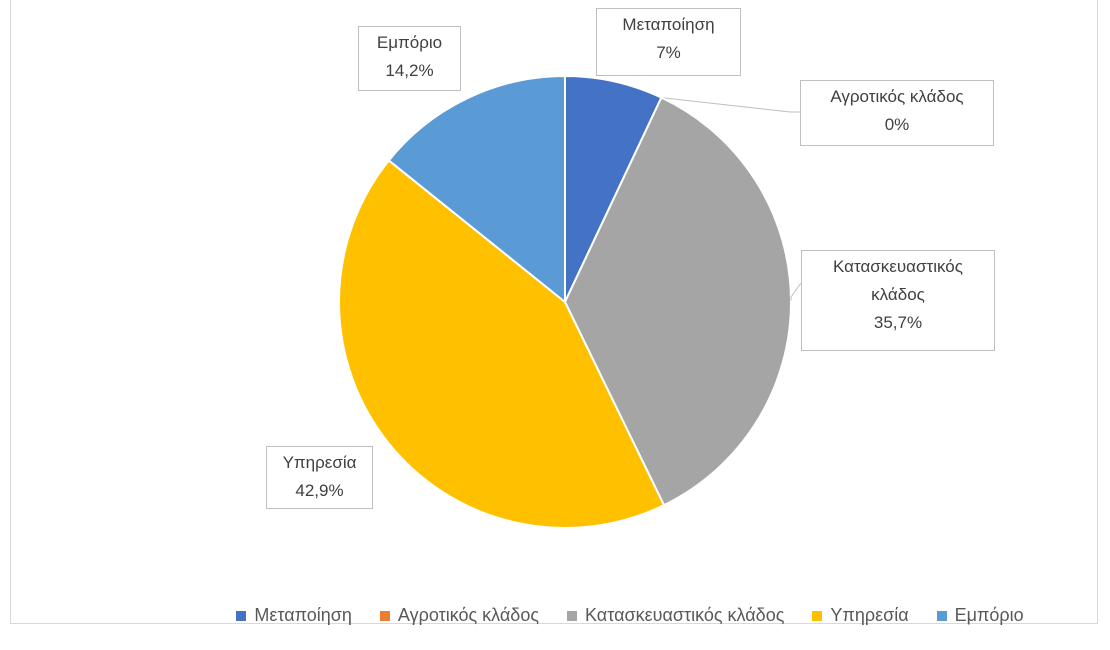  I want to click on data-label-value: 7%, so click(668, 52).